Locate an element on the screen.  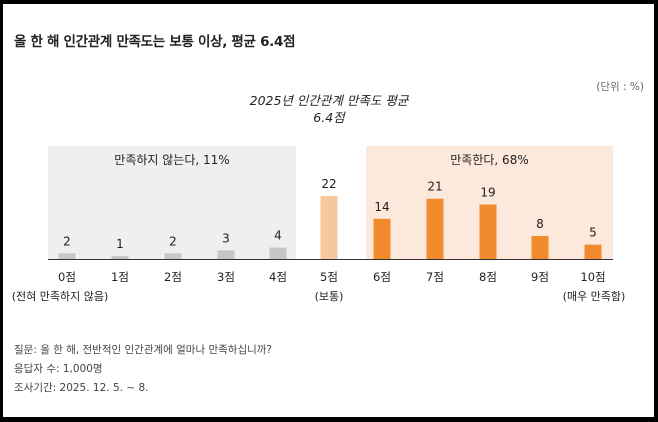
unsatisfied-group-label: 만족하지 않는다, 11% is located at coordinates (171, 160).